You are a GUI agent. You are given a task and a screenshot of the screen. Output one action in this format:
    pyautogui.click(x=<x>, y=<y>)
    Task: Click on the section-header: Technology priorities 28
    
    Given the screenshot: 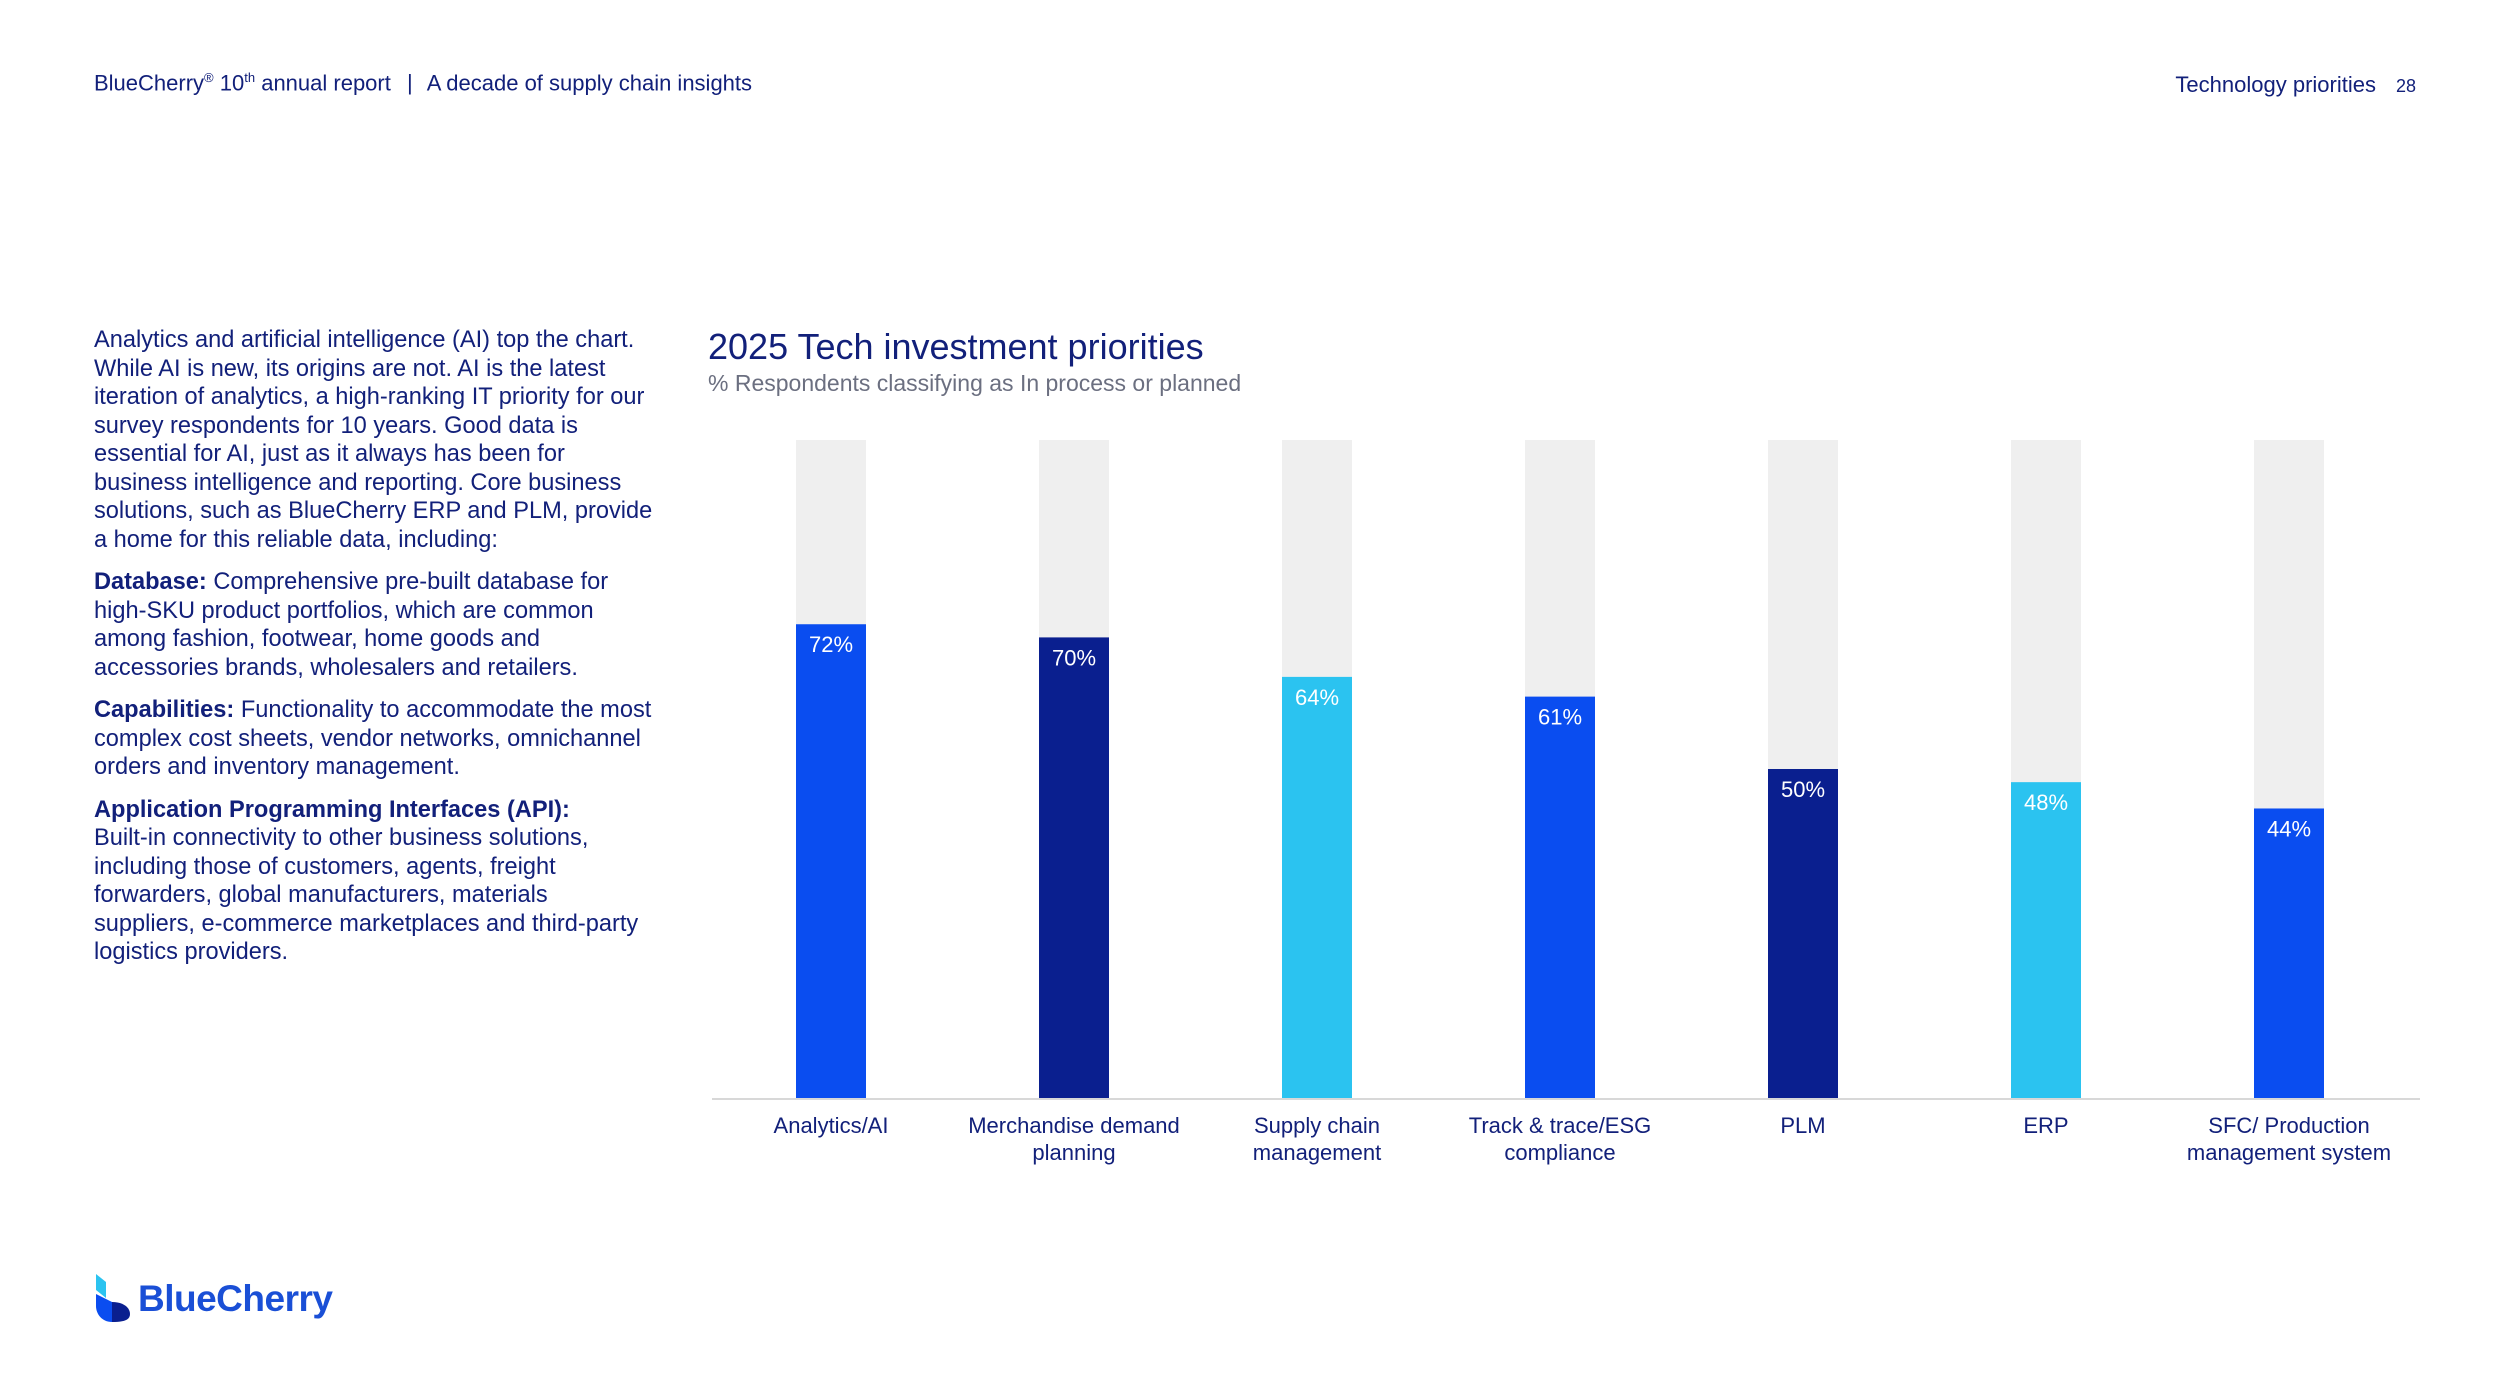 What is the action you would take?
    pyautogui.click(x=2295, y=85)
    